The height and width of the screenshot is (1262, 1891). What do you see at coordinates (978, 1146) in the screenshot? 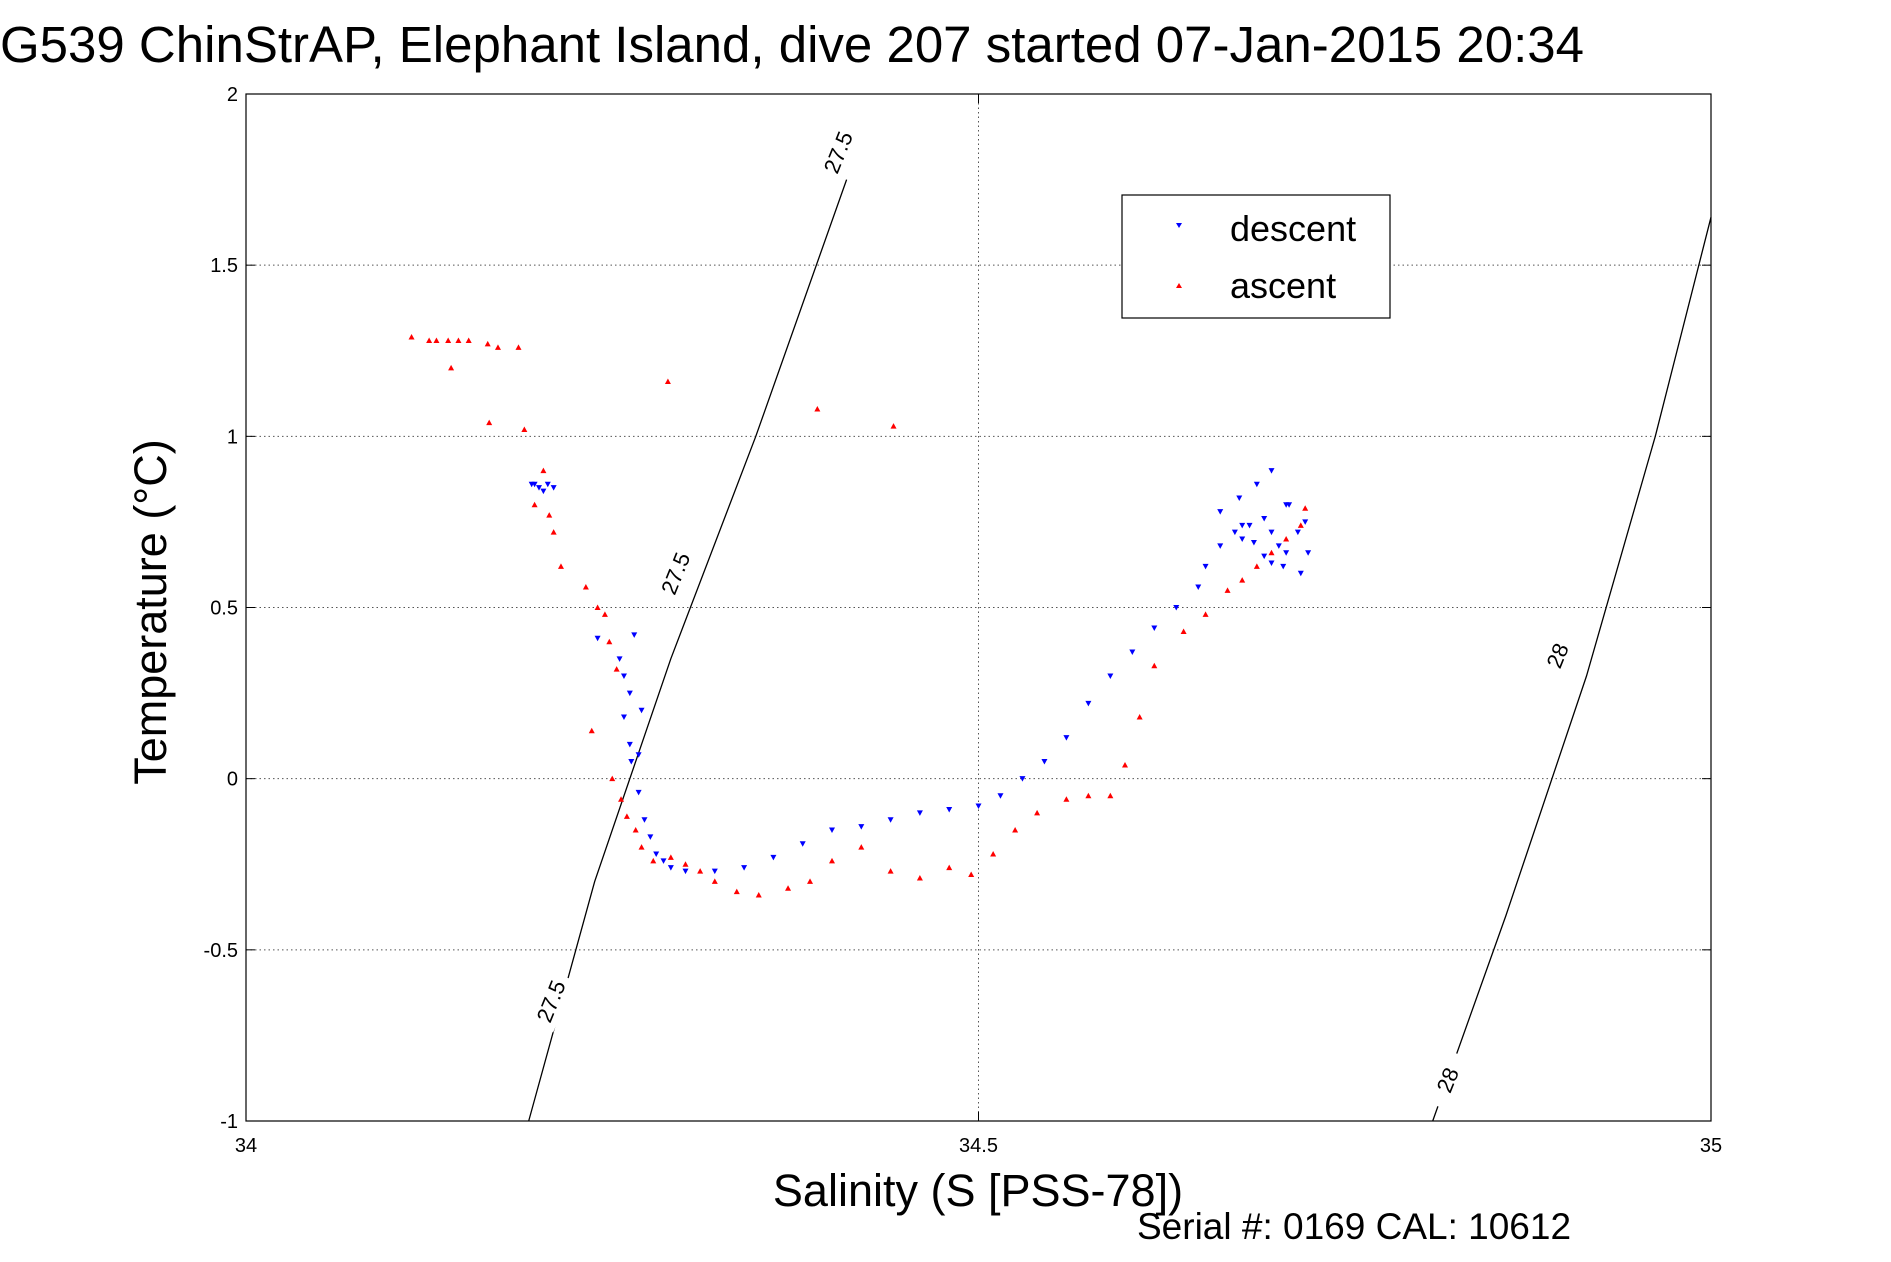
I see `x-tick-label: 34.5` at bounding box center [978, 1146].